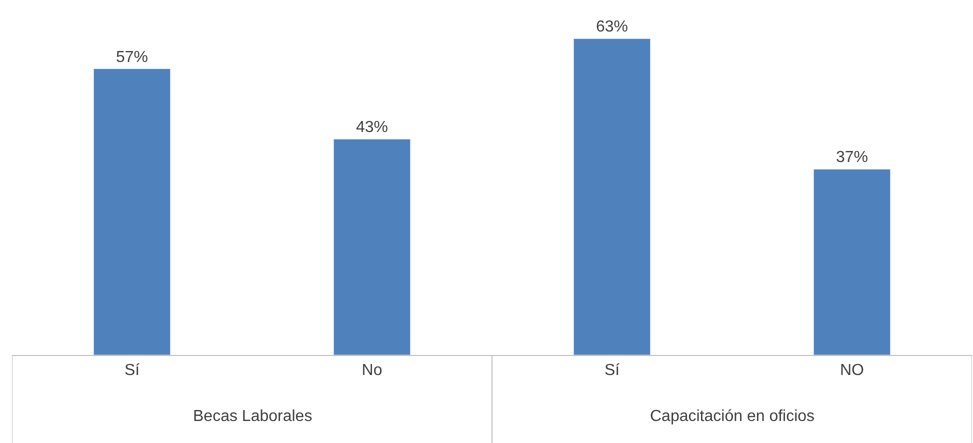 The width and height of the screenshot is (973, 443). What do you see at coordinates (612, 27) in the screenshot?
I see `data-label: 63%` at bounding box center [612, 27].